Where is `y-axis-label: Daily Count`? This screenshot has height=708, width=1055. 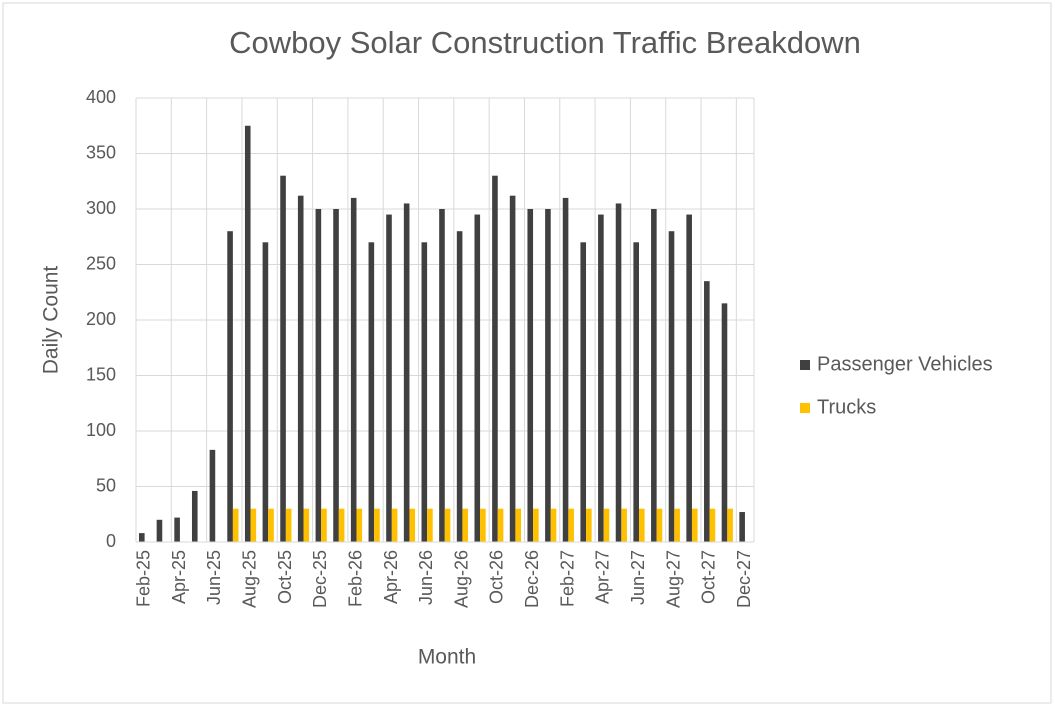
y-axis-label: Daily Count is located at coordinates (51, 320).